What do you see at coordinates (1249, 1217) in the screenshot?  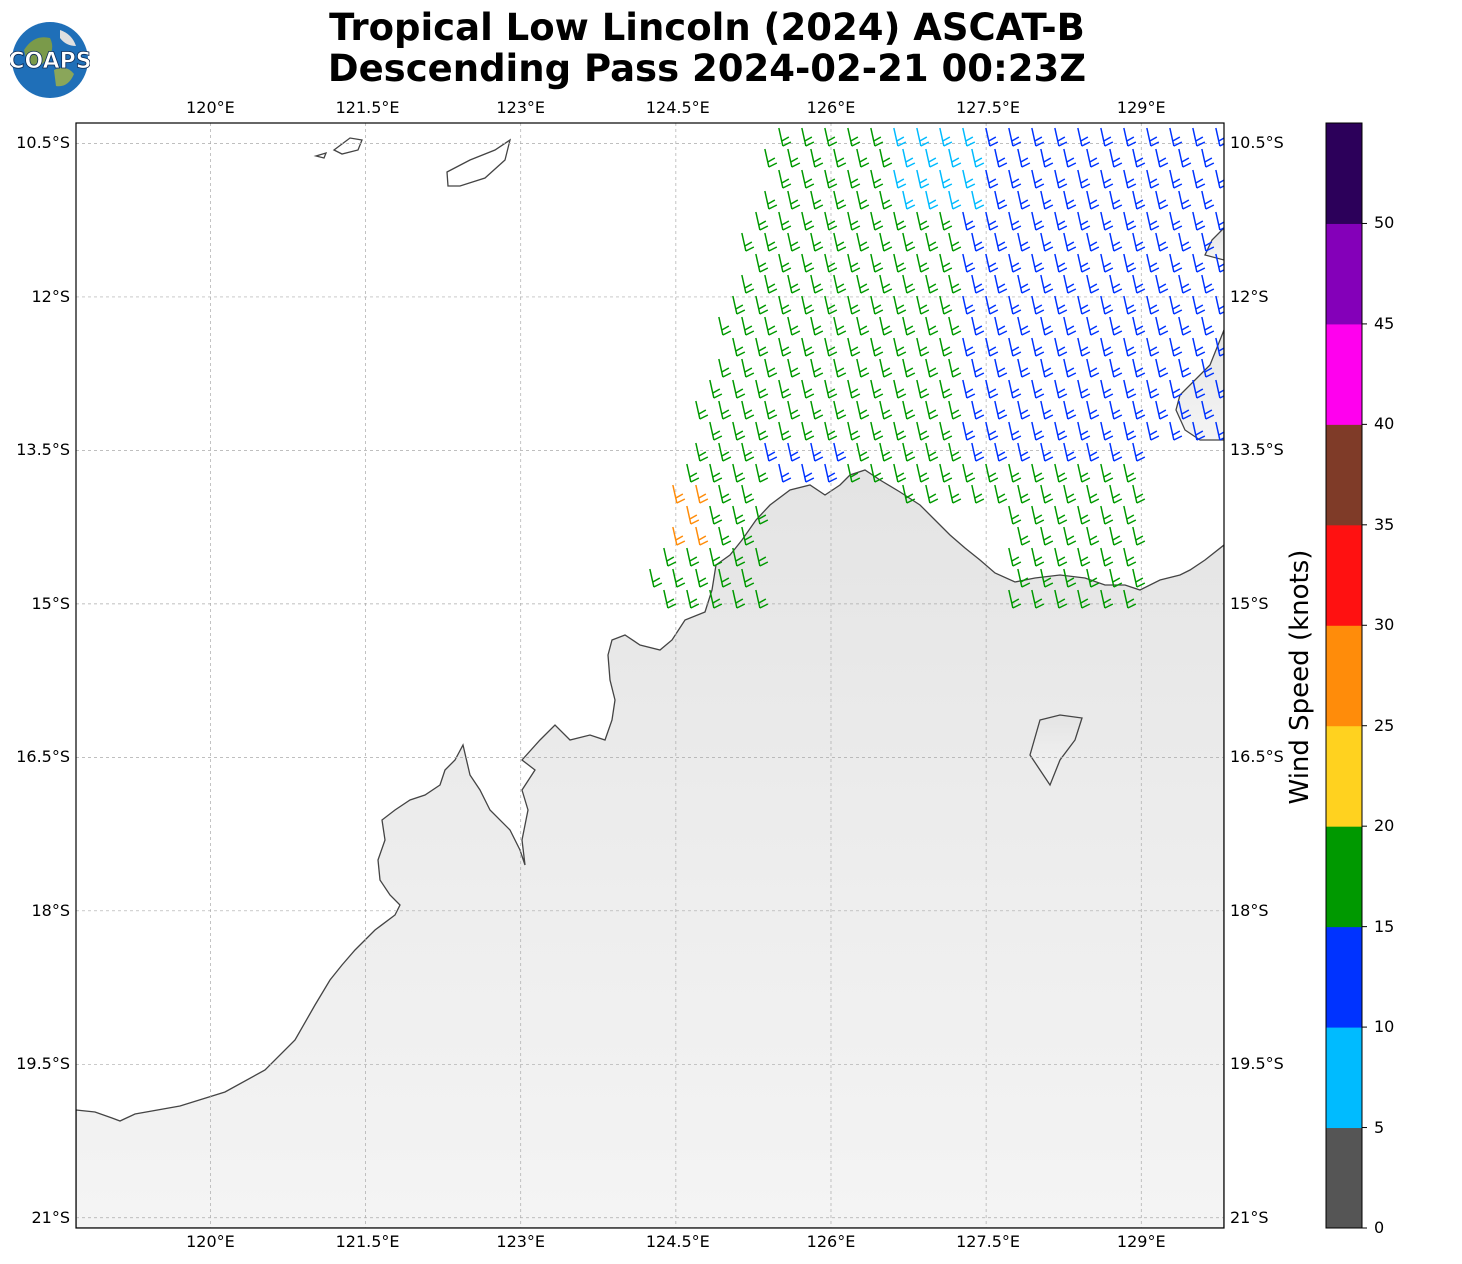 I see `lat-tick-right: 21°S` at bounding box center [1249, 1217].